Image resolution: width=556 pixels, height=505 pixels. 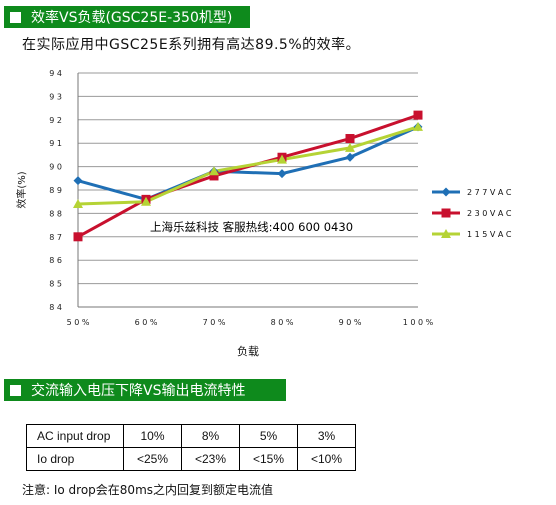 I want to click on series-line-115VAC, so click(x=248, y=165).